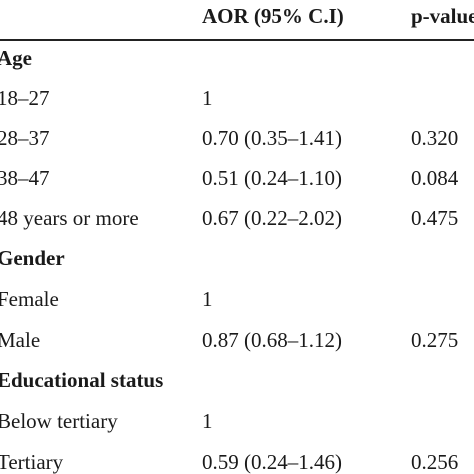  I want to click on table-row: 28–37 0.70 (0.35–1.41) 0.320, so click(237, 146).